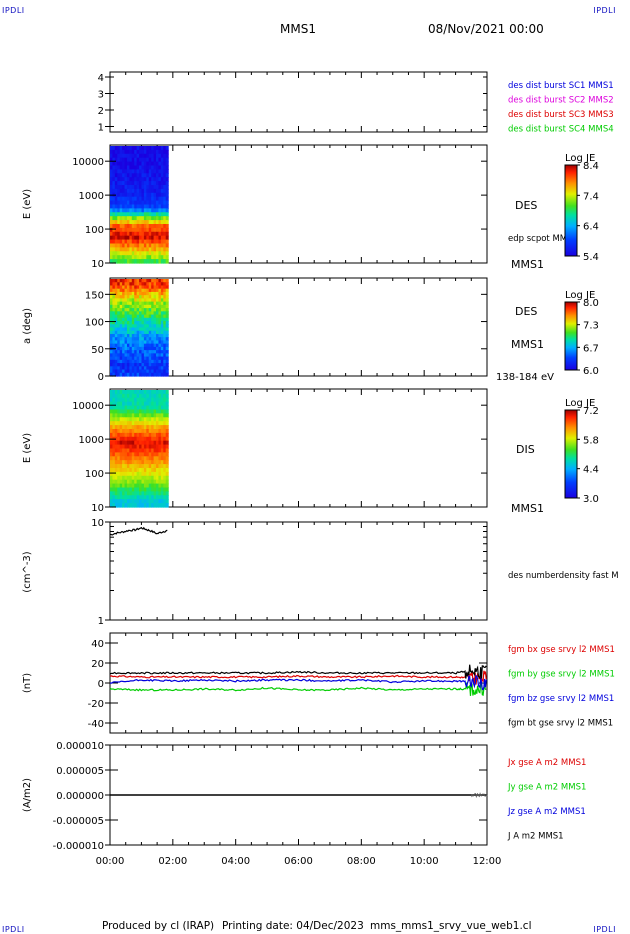 The width and height of the screenshot is (630, 934). I want to click on burst-ytick-label: 3, so click(101, 95).